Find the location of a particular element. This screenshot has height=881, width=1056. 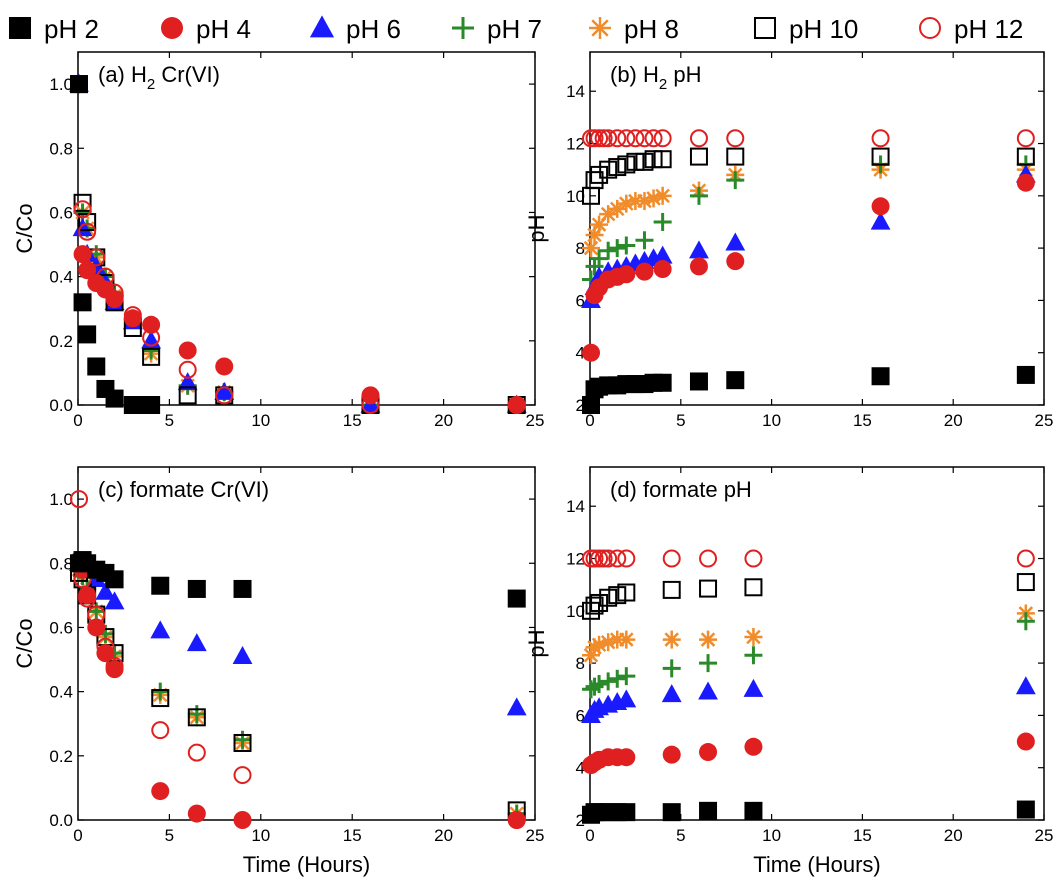

y-tick-label: 0.2 is located at coordinates (61, 341).